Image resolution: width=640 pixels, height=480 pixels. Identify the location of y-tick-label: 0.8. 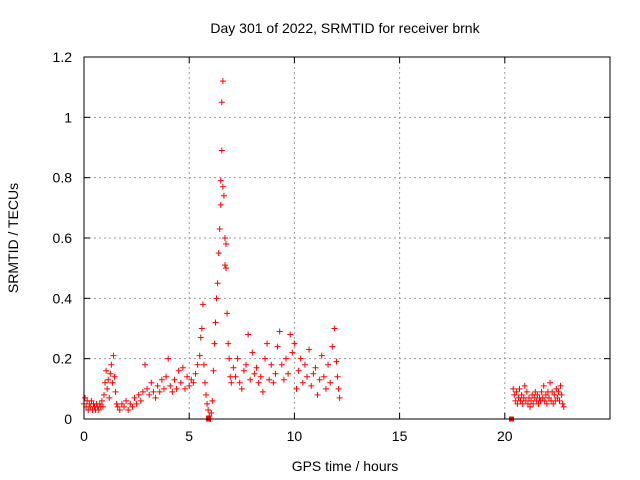
(63, 178).